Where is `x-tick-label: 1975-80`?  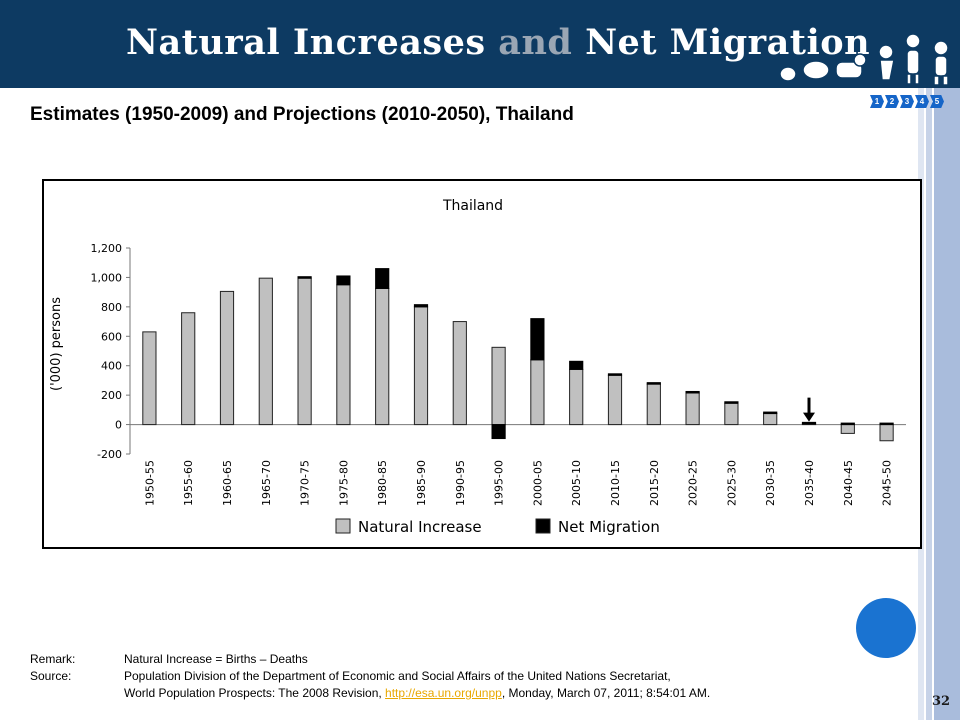
x-tick-label: 1975-80 is located at coordinates (343, 483).